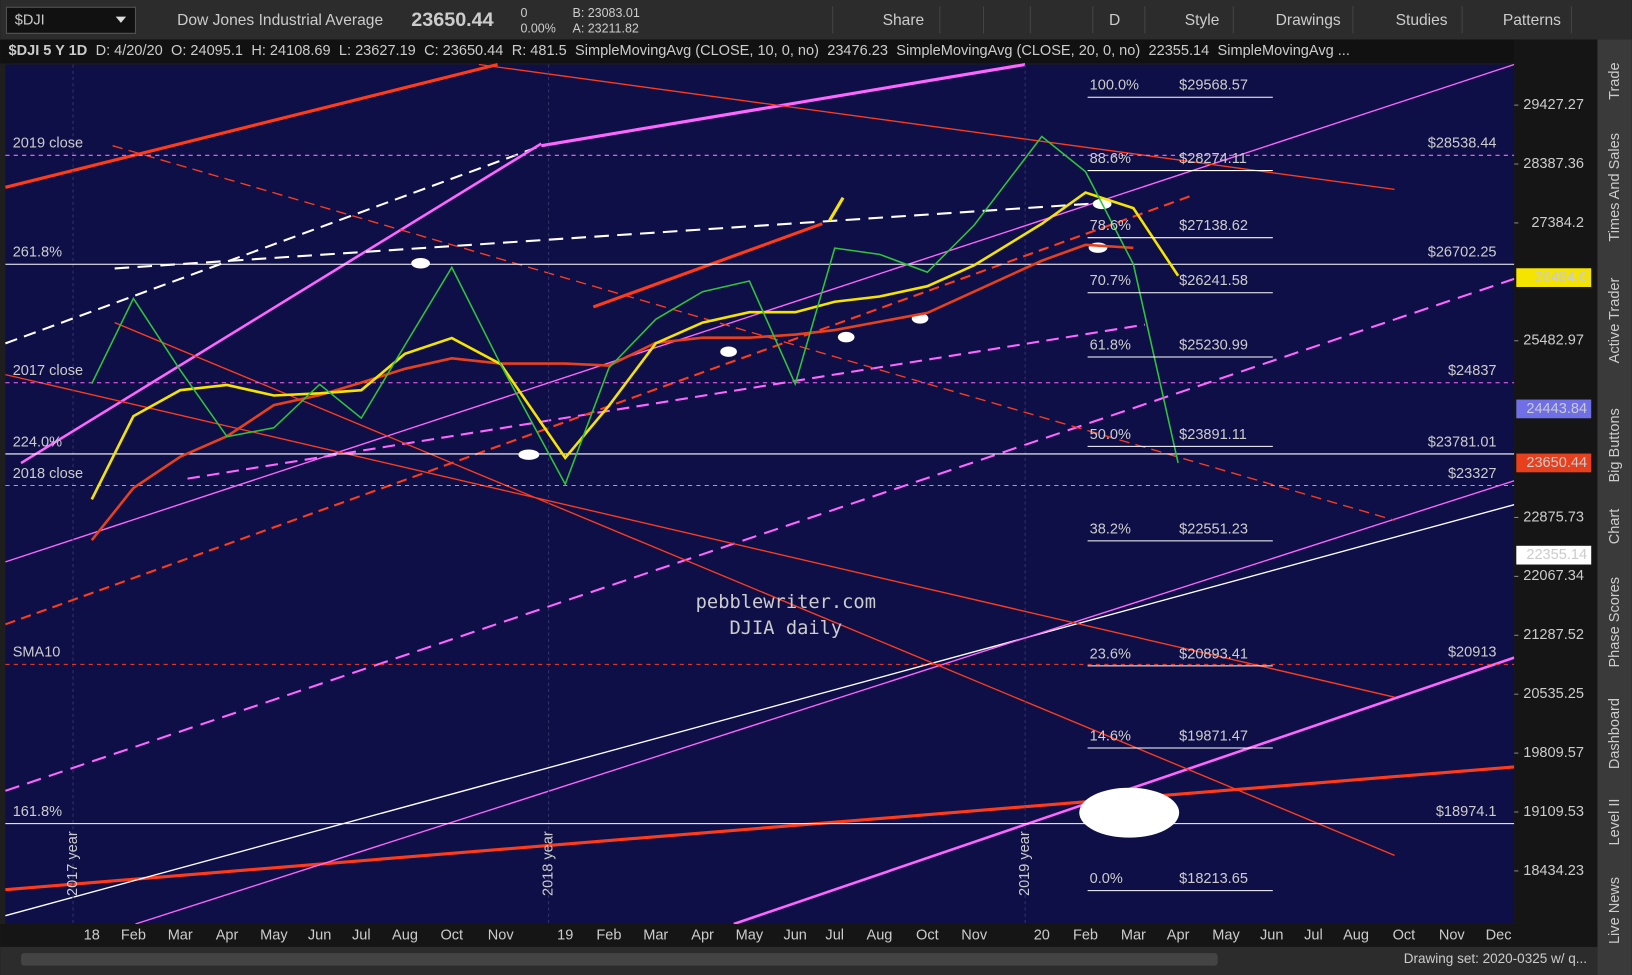 This screenshot has width=1632, height=975. What do you see at coordinates (452, 20) in the screenshot?
I see `last-price: 23650.44` at bounding box center [452, 20].